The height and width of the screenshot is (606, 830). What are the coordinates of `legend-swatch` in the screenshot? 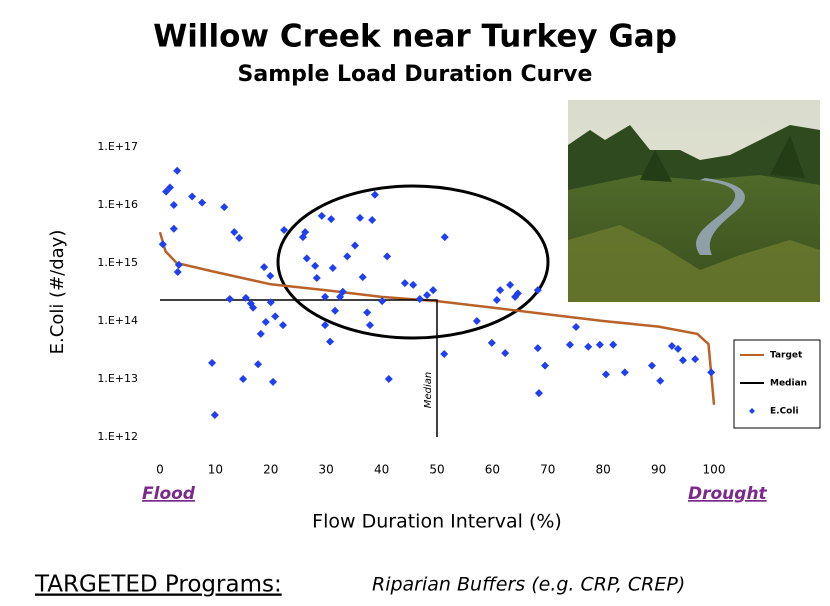 It's located at (752, 411).